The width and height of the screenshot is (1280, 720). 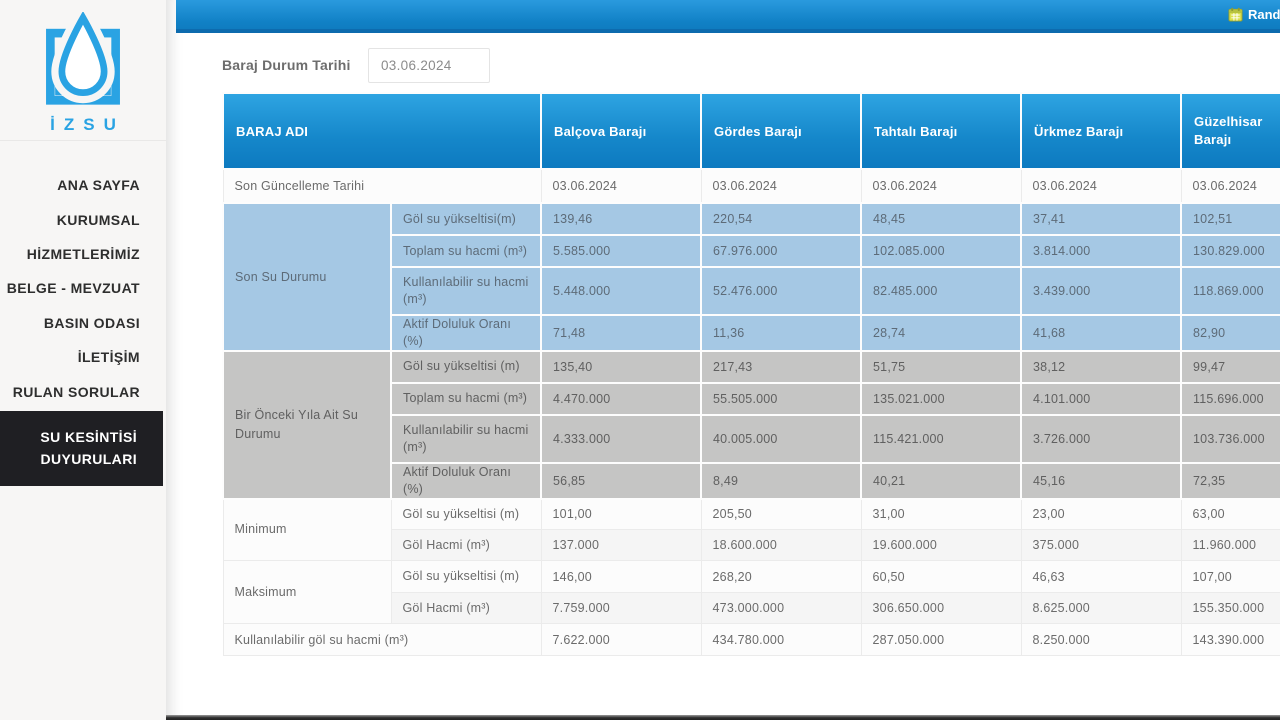 I want to click on cell: 7.759.000, so click(x=621, y=608).